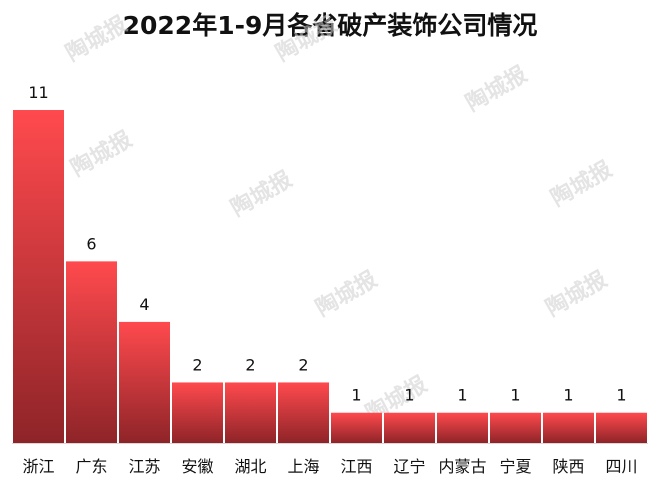 The image size is (660, 488). I want to click on x-tick-label: 辽宁, so click(409, 466).